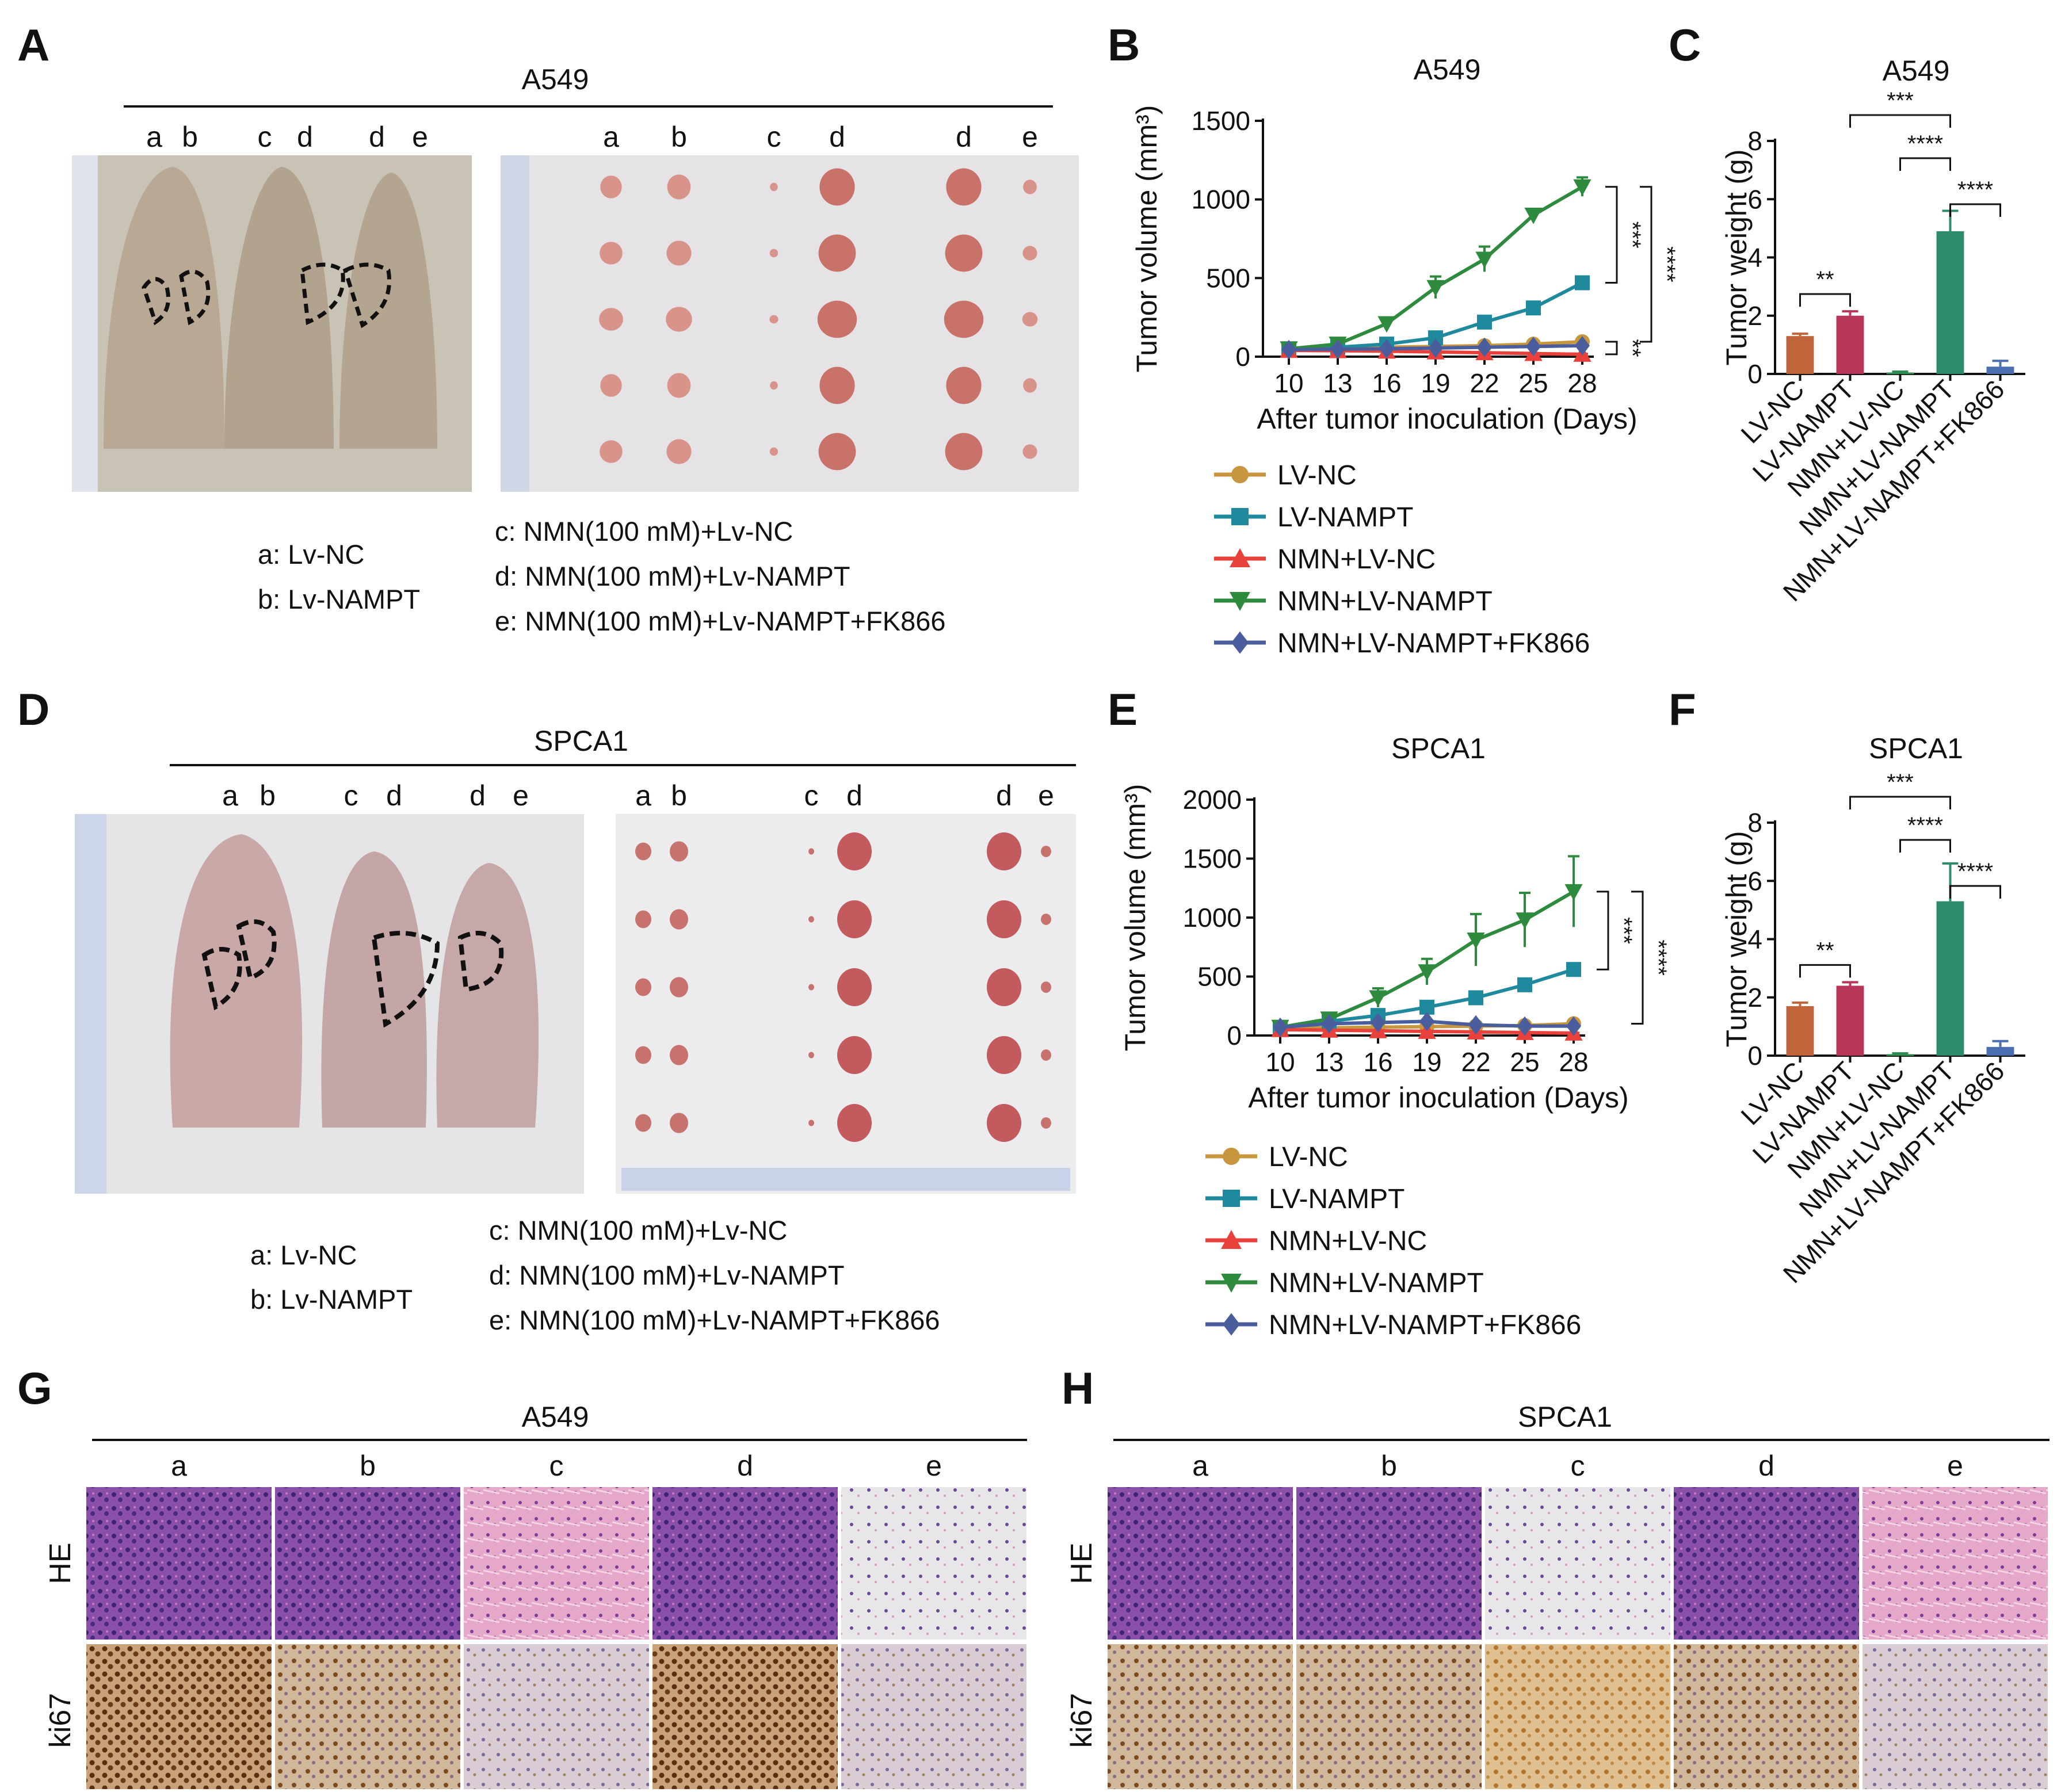 The width and height of the screenshot is (2061, 1792). Describe the element at coordinates (265, 137) in the screenshot. I see `mouse-label: c` at that location.